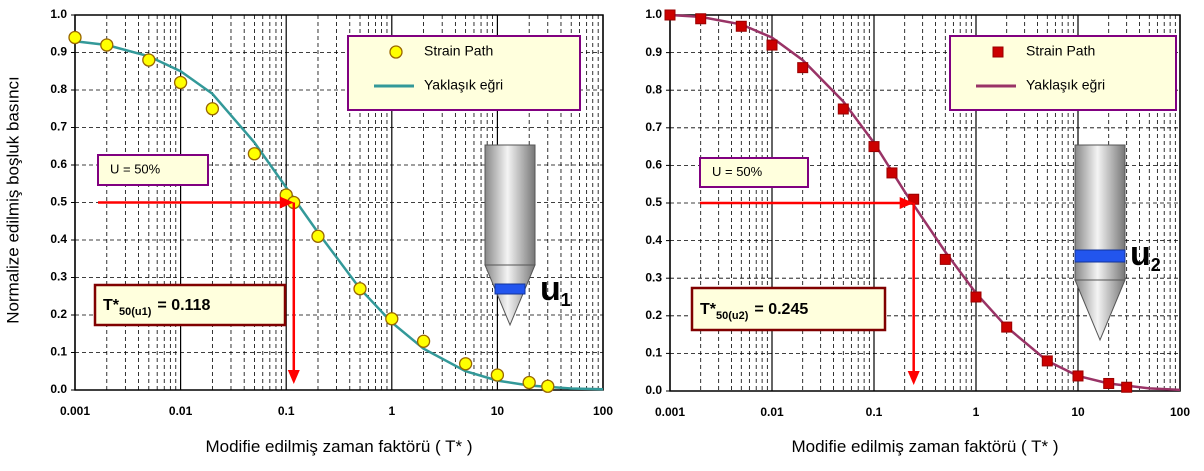  I want to click on probe-body, so click(510, 205).